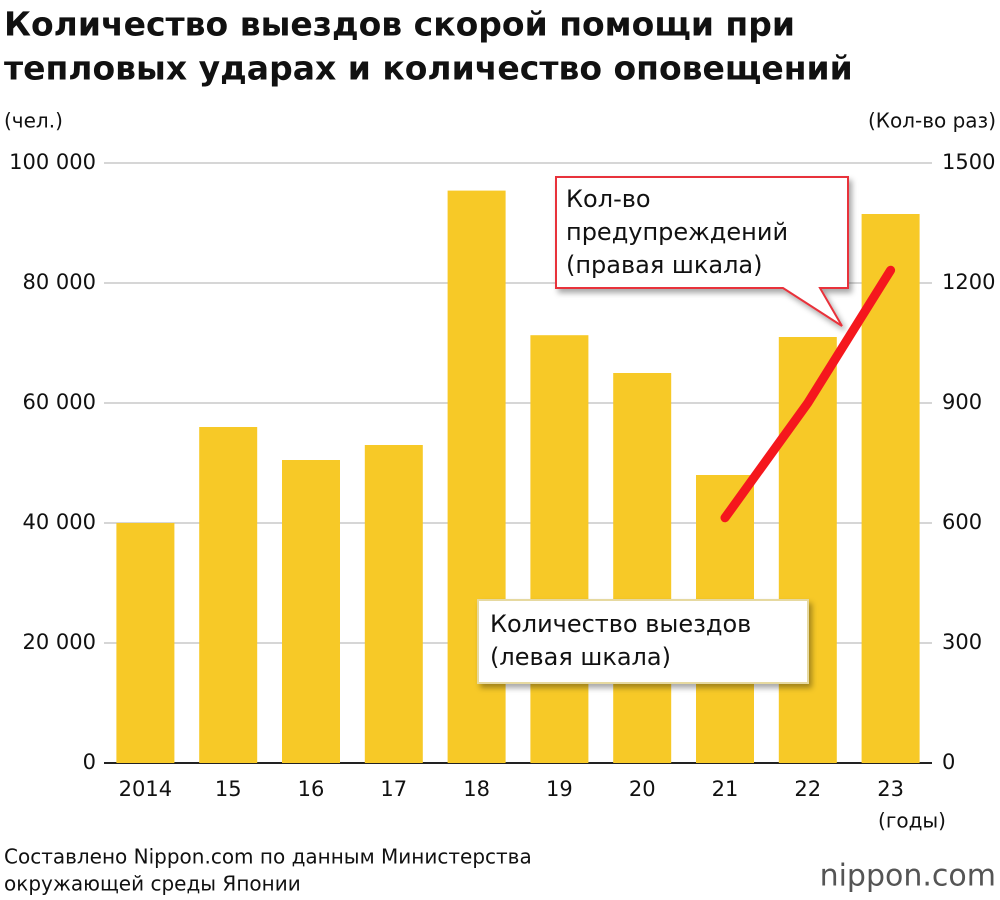 The height and width of the screenshot is (900, 1000). Describe the element at coordinates (808, 394) in the screenshot. I see `line` at that location.